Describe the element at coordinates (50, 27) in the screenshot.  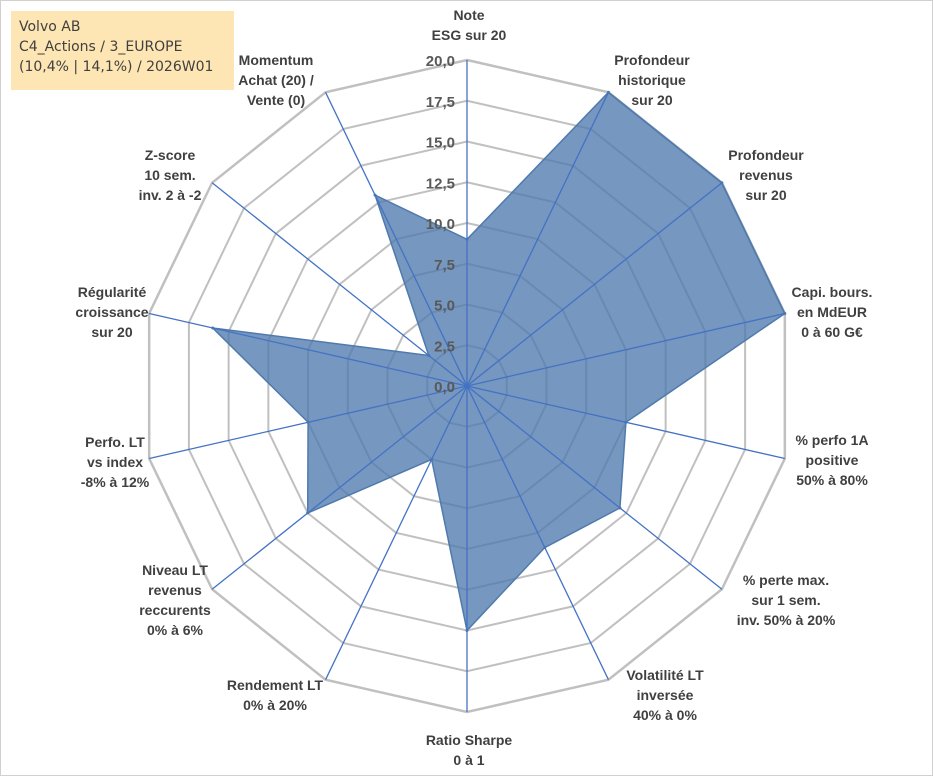
I see `company-name: Volvo AB` at that location.